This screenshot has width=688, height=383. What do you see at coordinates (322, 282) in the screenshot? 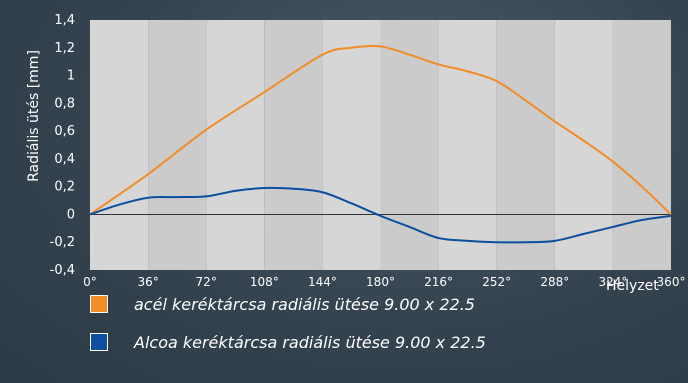
I see `x-tick-label: 144°` at bounding box center [322, 282].